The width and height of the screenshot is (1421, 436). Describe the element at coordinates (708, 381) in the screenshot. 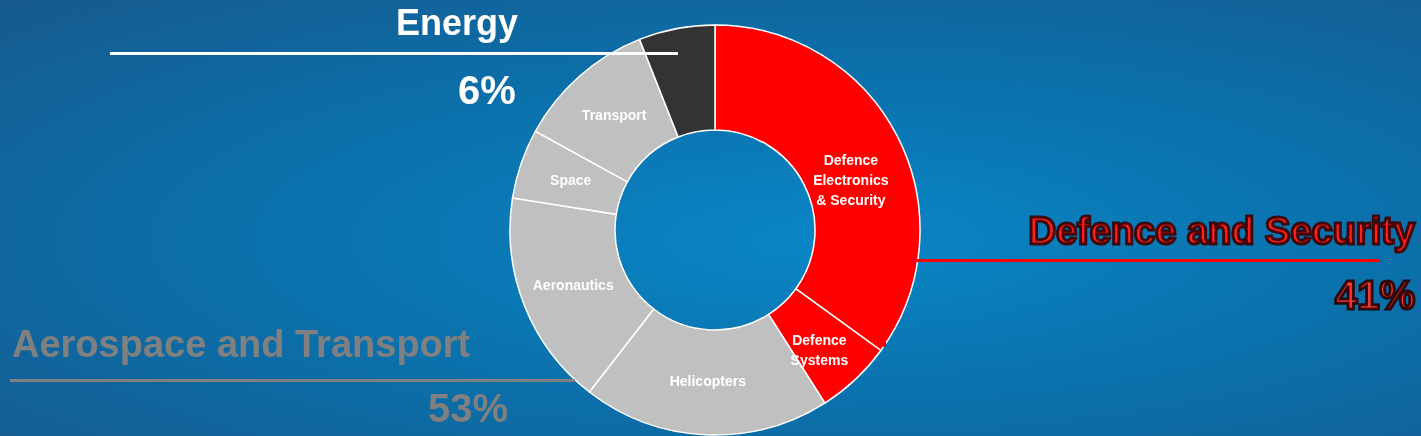

I see `slice-label: Helicopters` at that location.